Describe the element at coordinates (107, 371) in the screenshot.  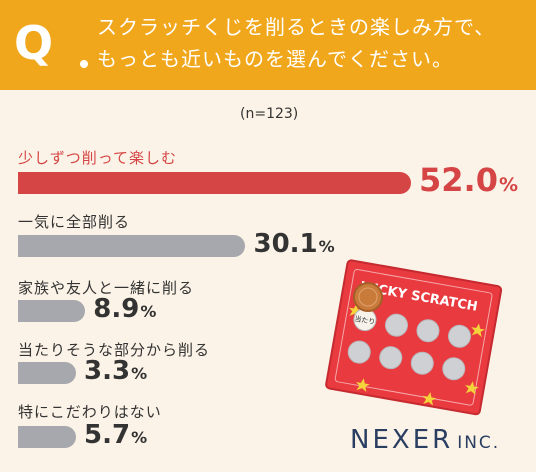
I see `value-number: 3.3` at that location.